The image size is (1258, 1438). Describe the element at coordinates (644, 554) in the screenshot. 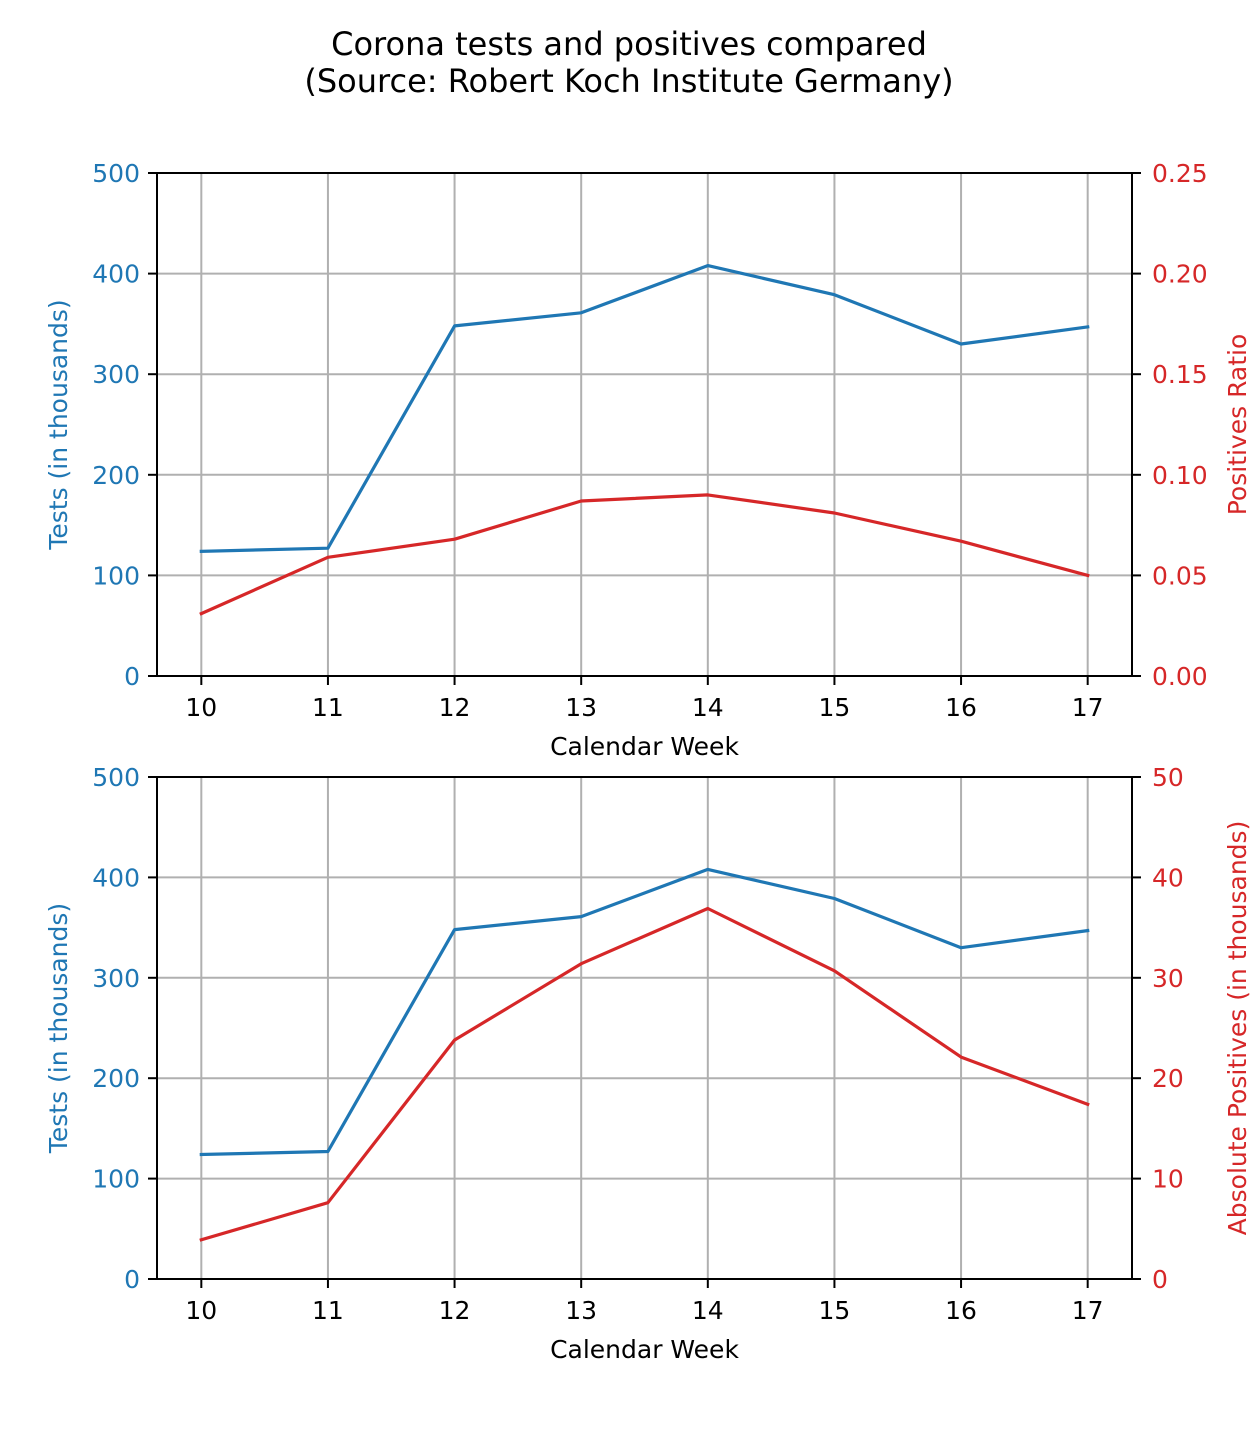

I see `positives-line` at that location.